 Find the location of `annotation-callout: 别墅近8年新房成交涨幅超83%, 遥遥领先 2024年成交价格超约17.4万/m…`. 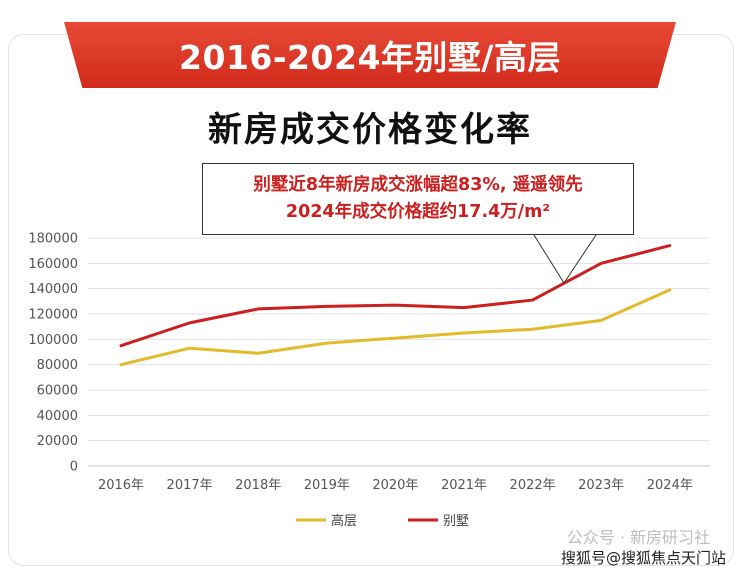

annotation-callout: 别墅近8年新房成交涨幅超83%, 遥遥领先 2024年成交价格超约17.4万/m… is located at coordinates (418, 199).